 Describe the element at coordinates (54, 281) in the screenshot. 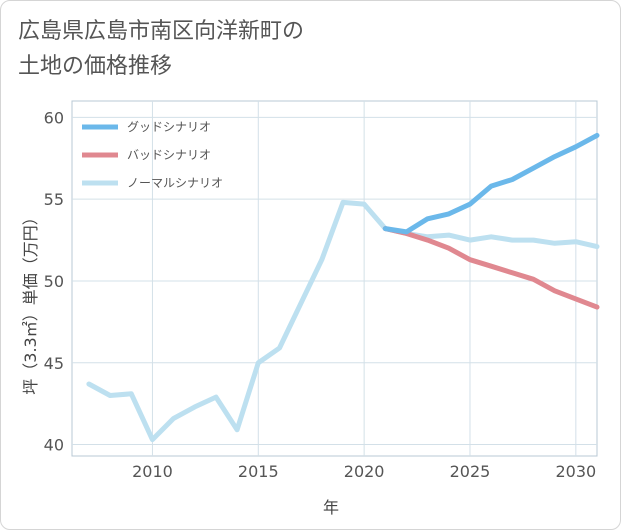

I see `y-tick-label: 50` at that location.